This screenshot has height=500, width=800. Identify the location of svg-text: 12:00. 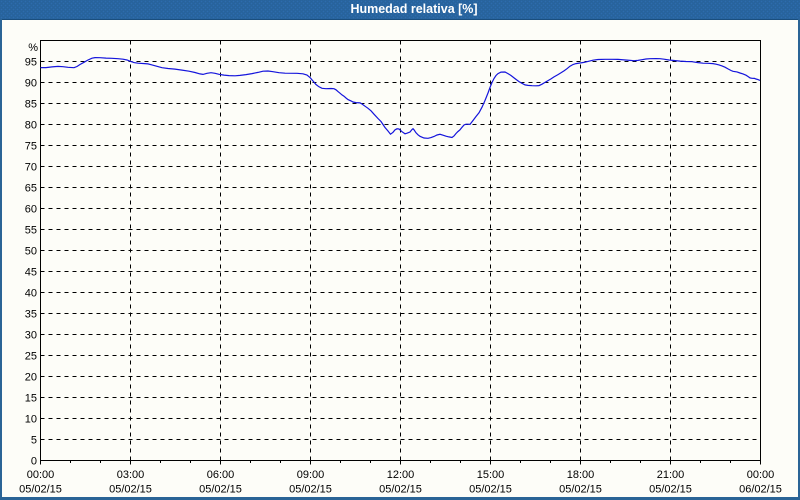
(401, 475).